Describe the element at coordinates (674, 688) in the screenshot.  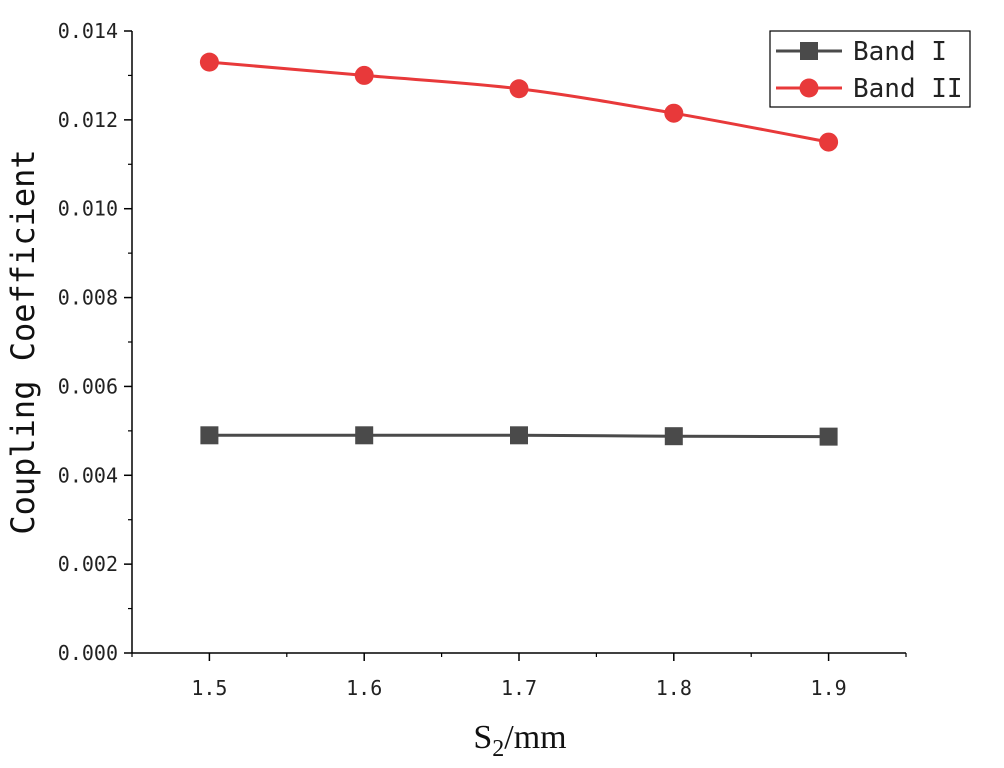
I see `x-tick-label: 1.8` at that location.